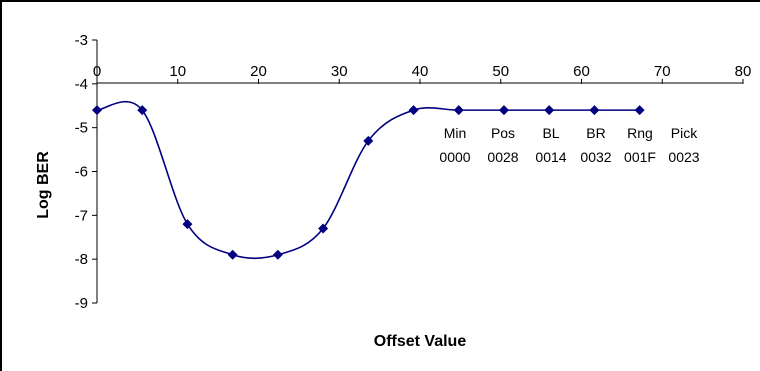  Describe the element at coordinates (454, 157) in the screenshot. I see `annotation-value: 0000` at that location.